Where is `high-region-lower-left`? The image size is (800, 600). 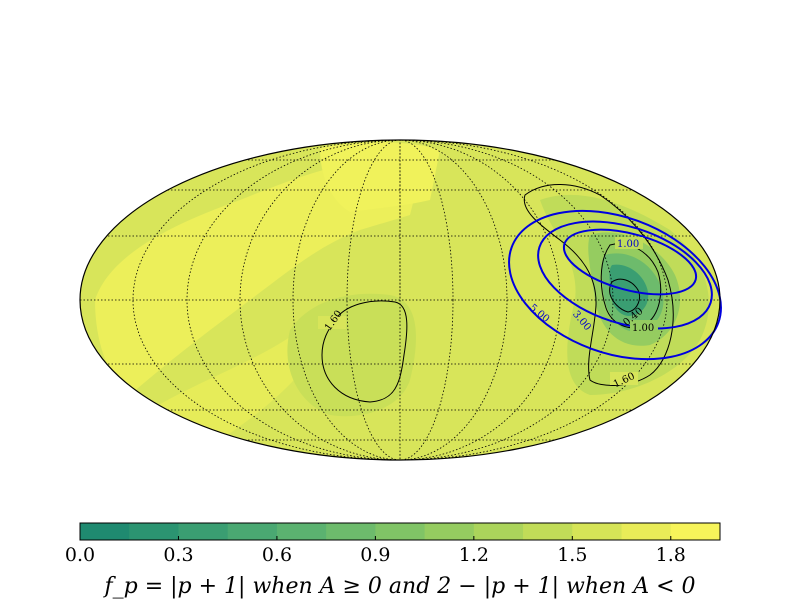 high-region-lower-left is located at coordinates (230, 385).